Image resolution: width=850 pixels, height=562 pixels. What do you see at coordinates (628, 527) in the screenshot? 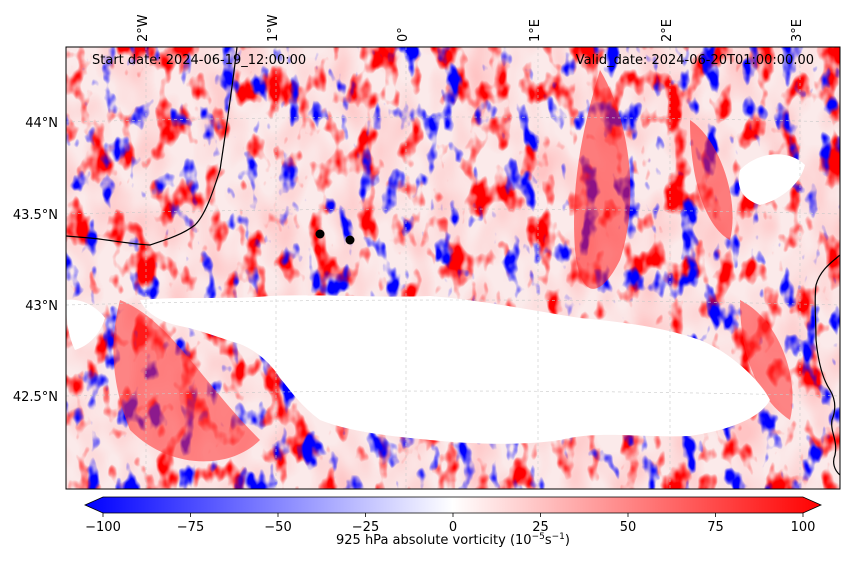
I see `colorbar-tick-label: 50` at bounding box center [628, 527].